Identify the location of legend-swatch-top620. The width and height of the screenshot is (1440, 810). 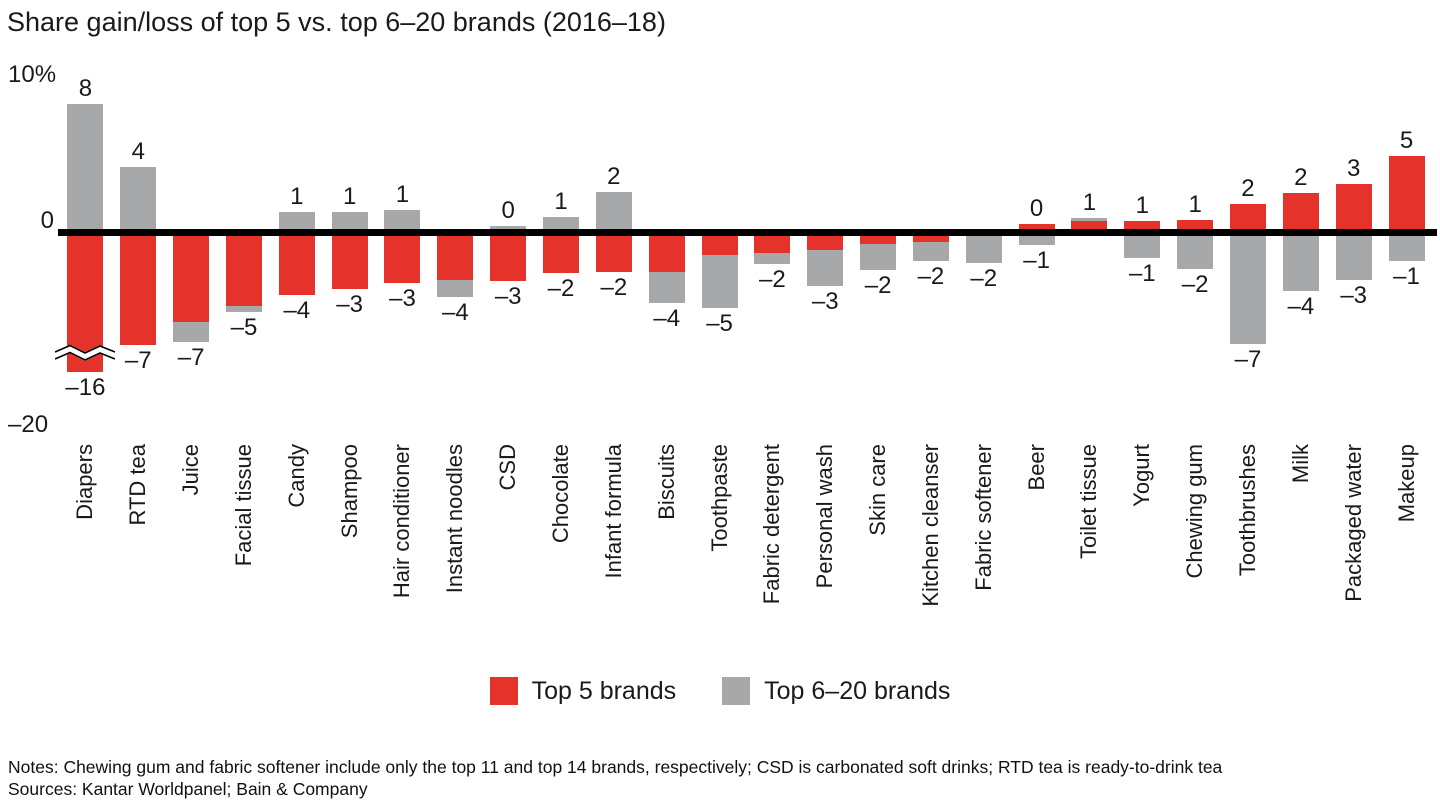
(736, 691).